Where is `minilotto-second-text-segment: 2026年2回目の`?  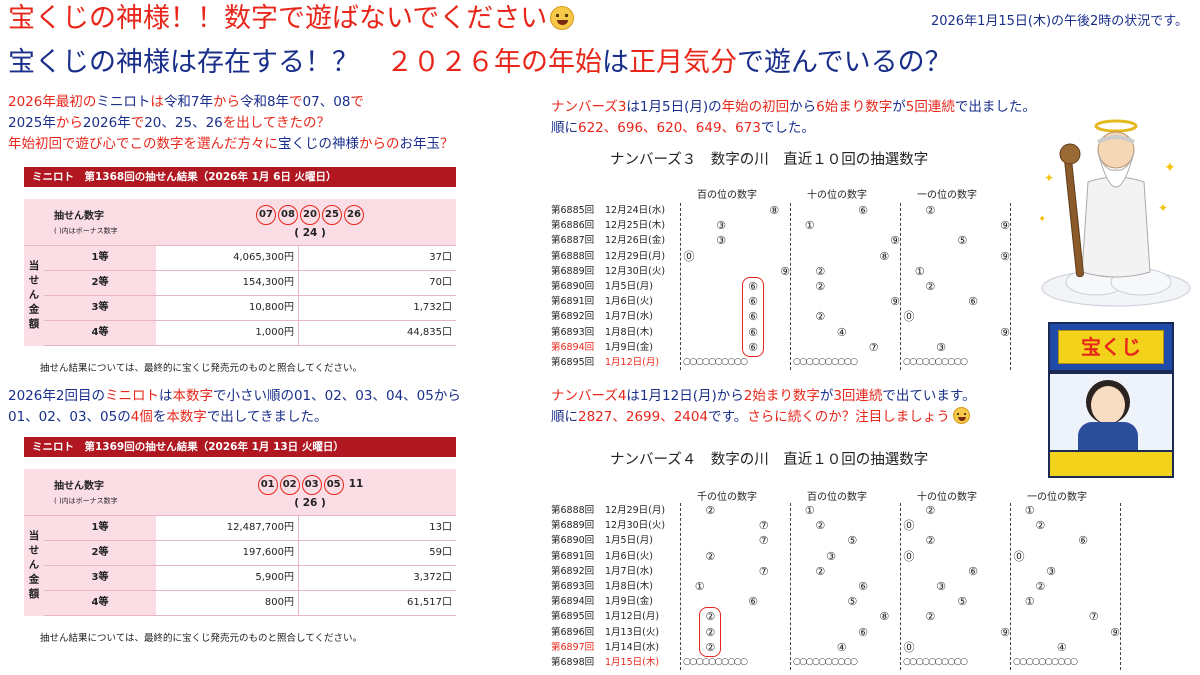 minilotto-second-text-segment: 2026年2回目の is located at coordinates (56, 396).